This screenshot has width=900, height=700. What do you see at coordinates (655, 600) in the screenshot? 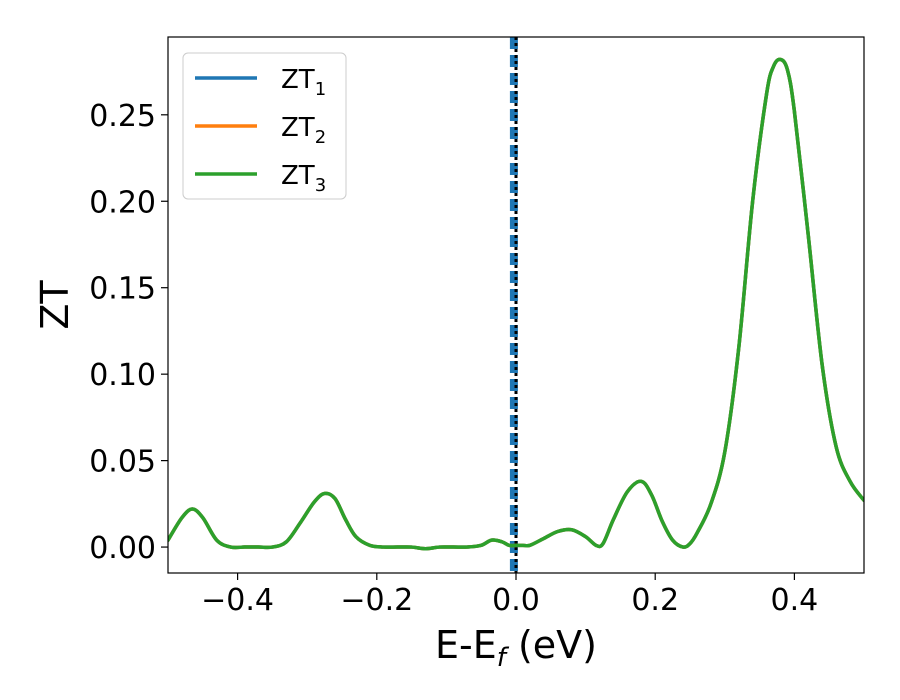
I see `x-tick-label: 0.2` at bounding box center [655, 600].